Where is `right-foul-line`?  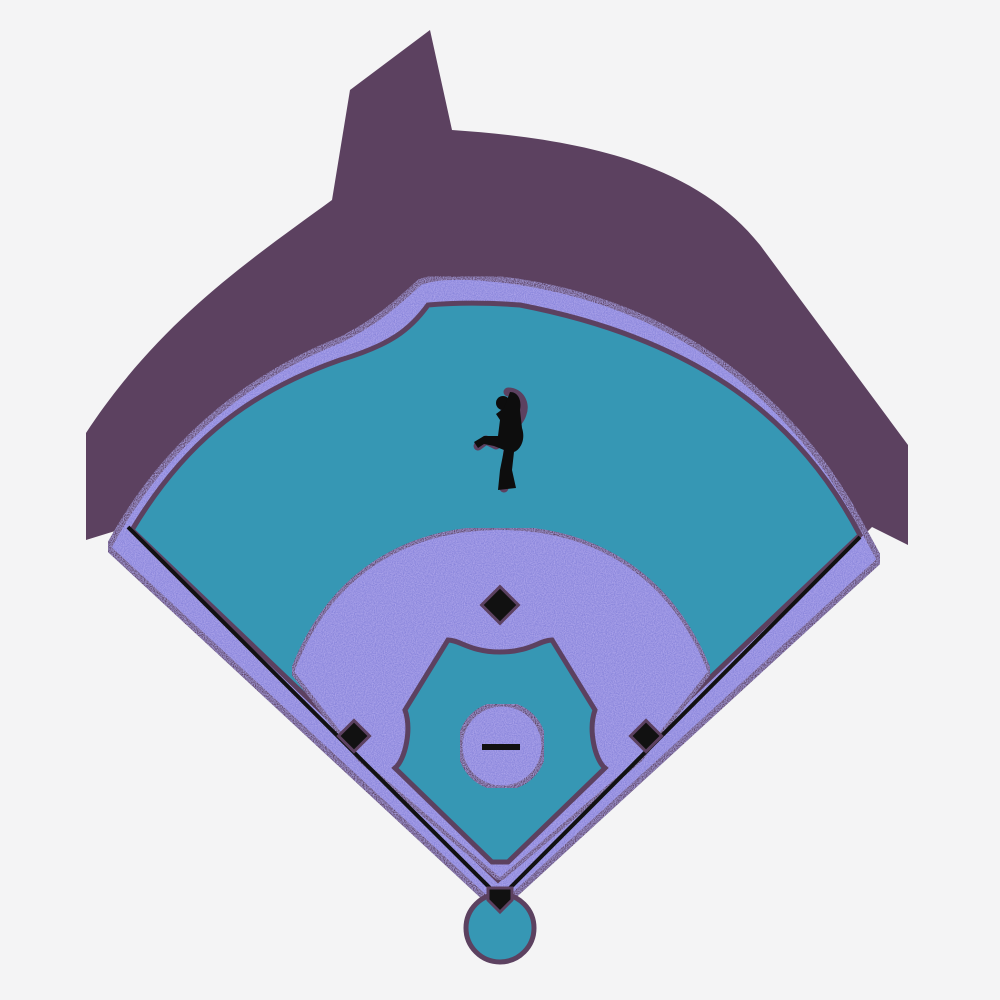 right-foul-line is located at coordinates (680, 717).